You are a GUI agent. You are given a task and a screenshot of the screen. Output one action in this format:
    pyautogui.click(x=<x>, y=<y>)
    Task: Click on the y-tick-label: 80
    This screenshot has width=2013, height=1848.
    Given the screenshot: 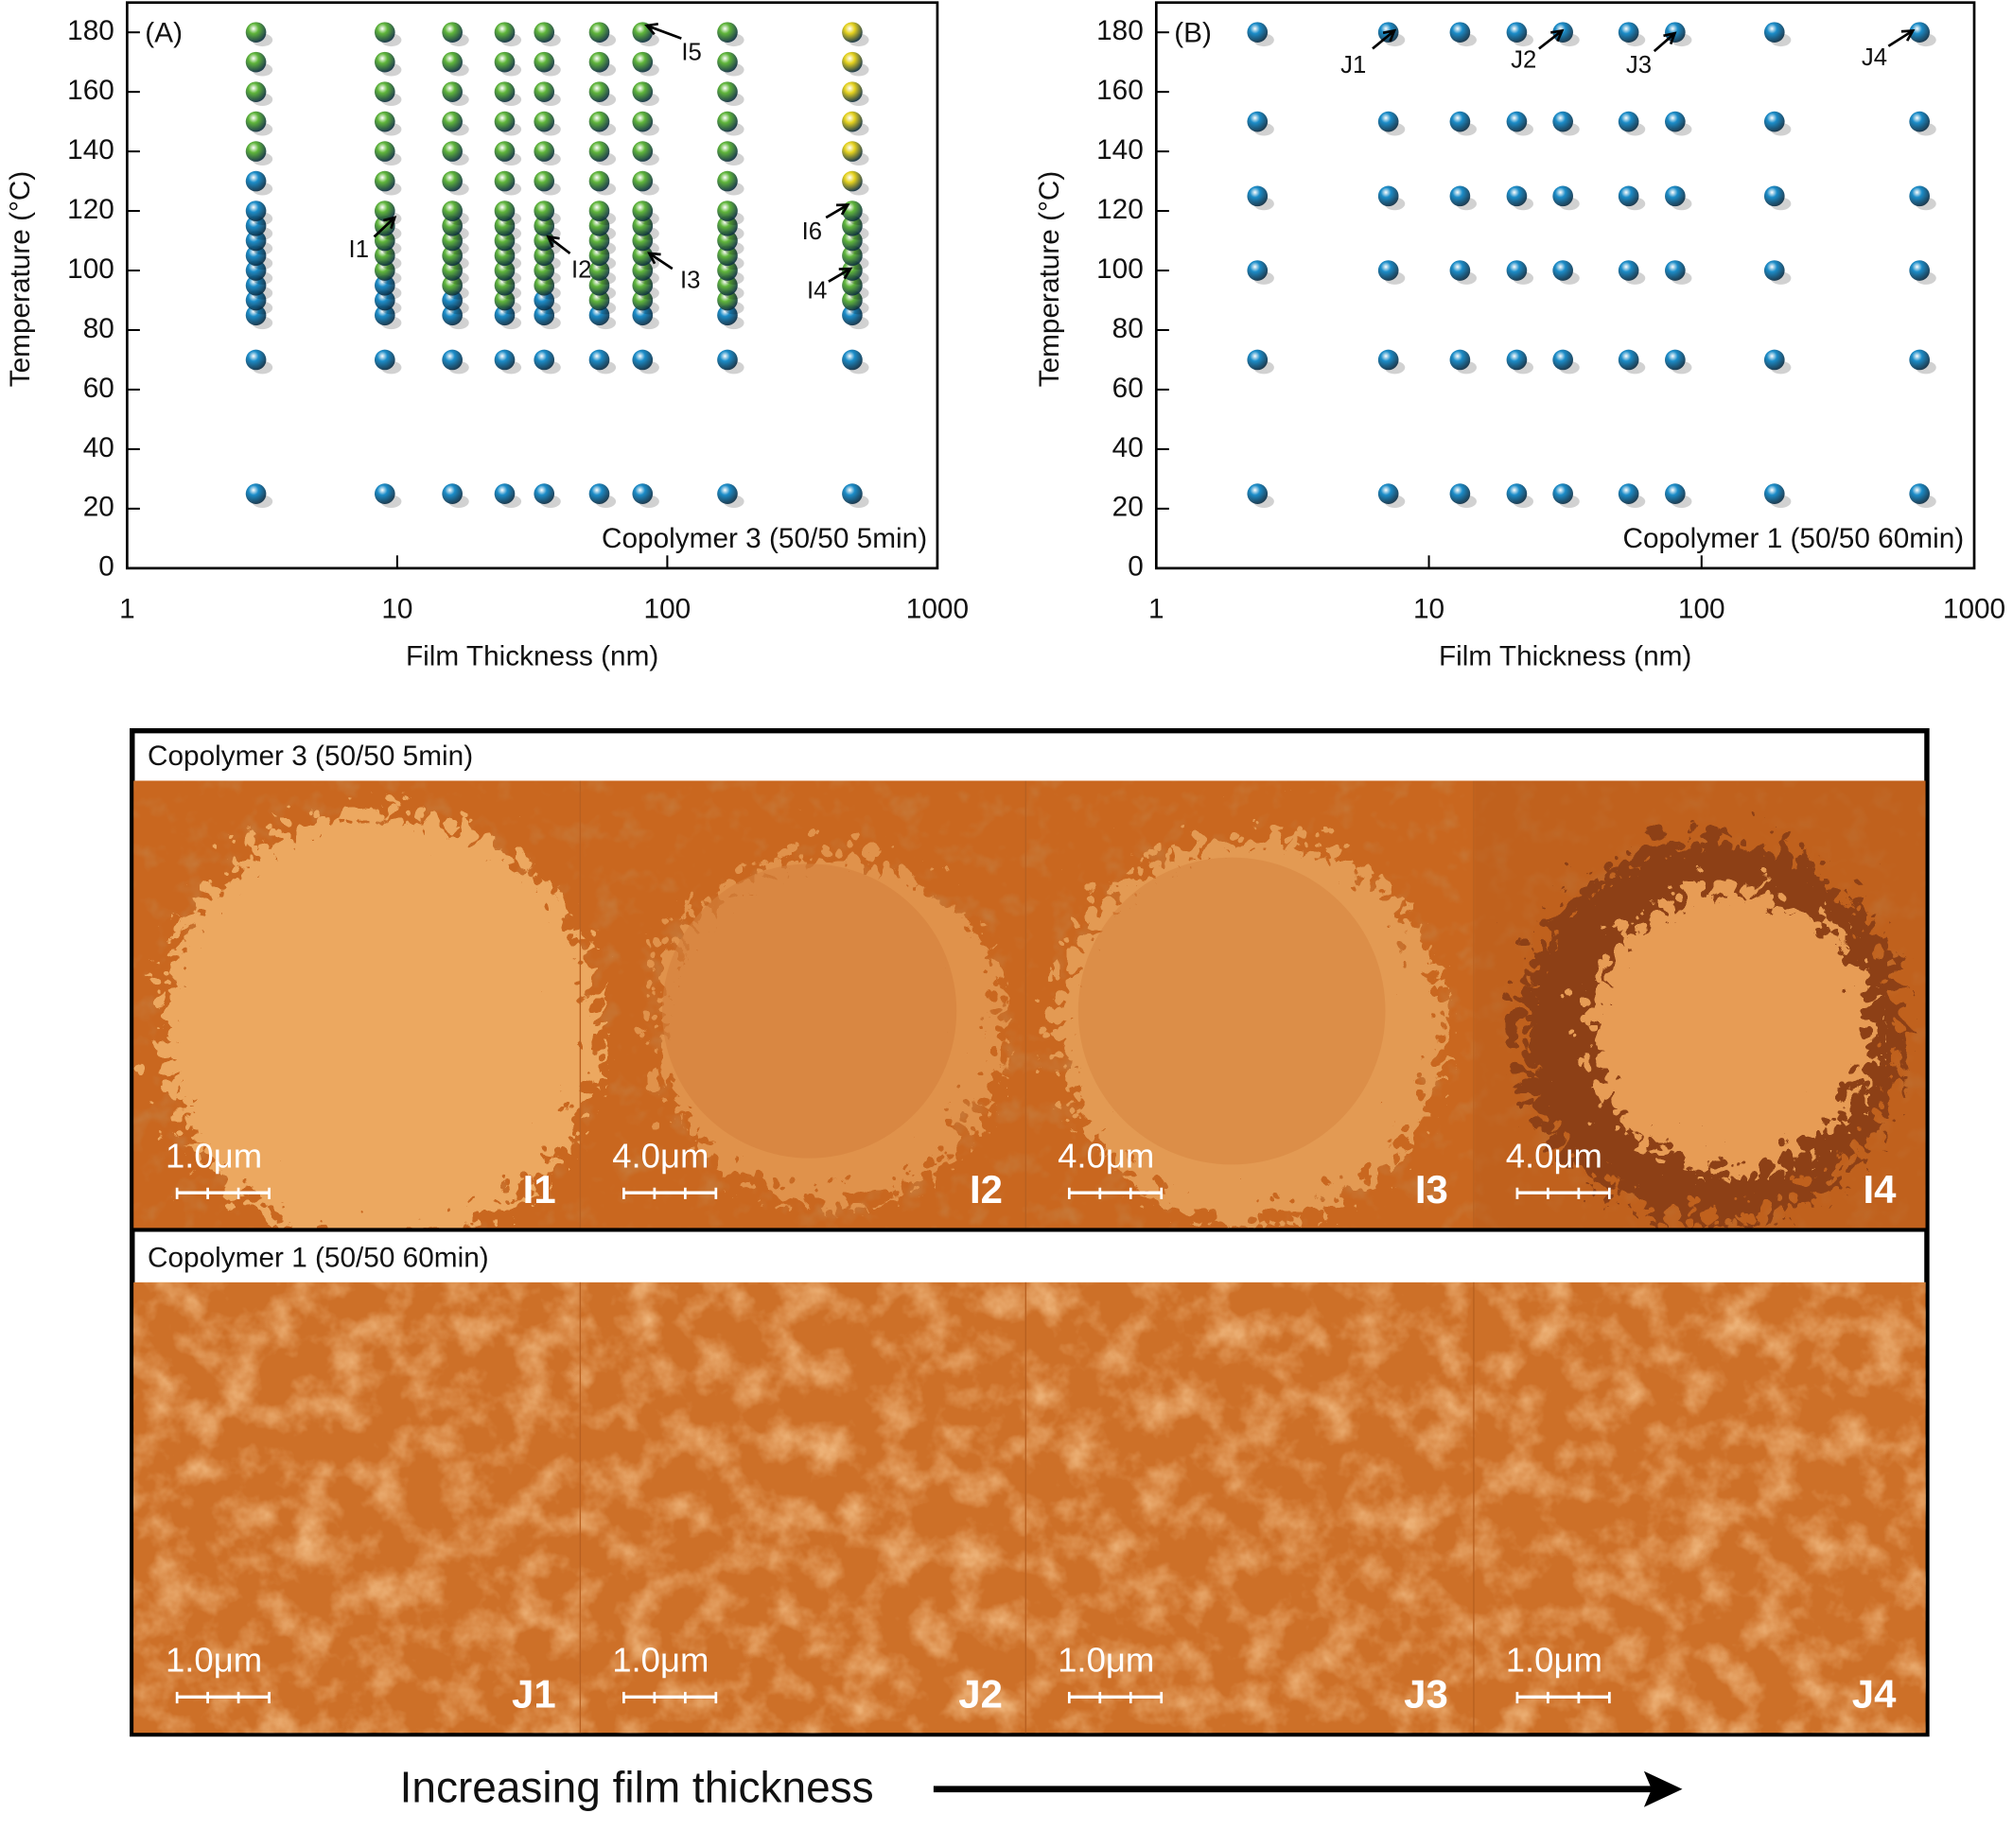 What is the action you would take?
    pyautogui.click(x=1128, y=328)
    